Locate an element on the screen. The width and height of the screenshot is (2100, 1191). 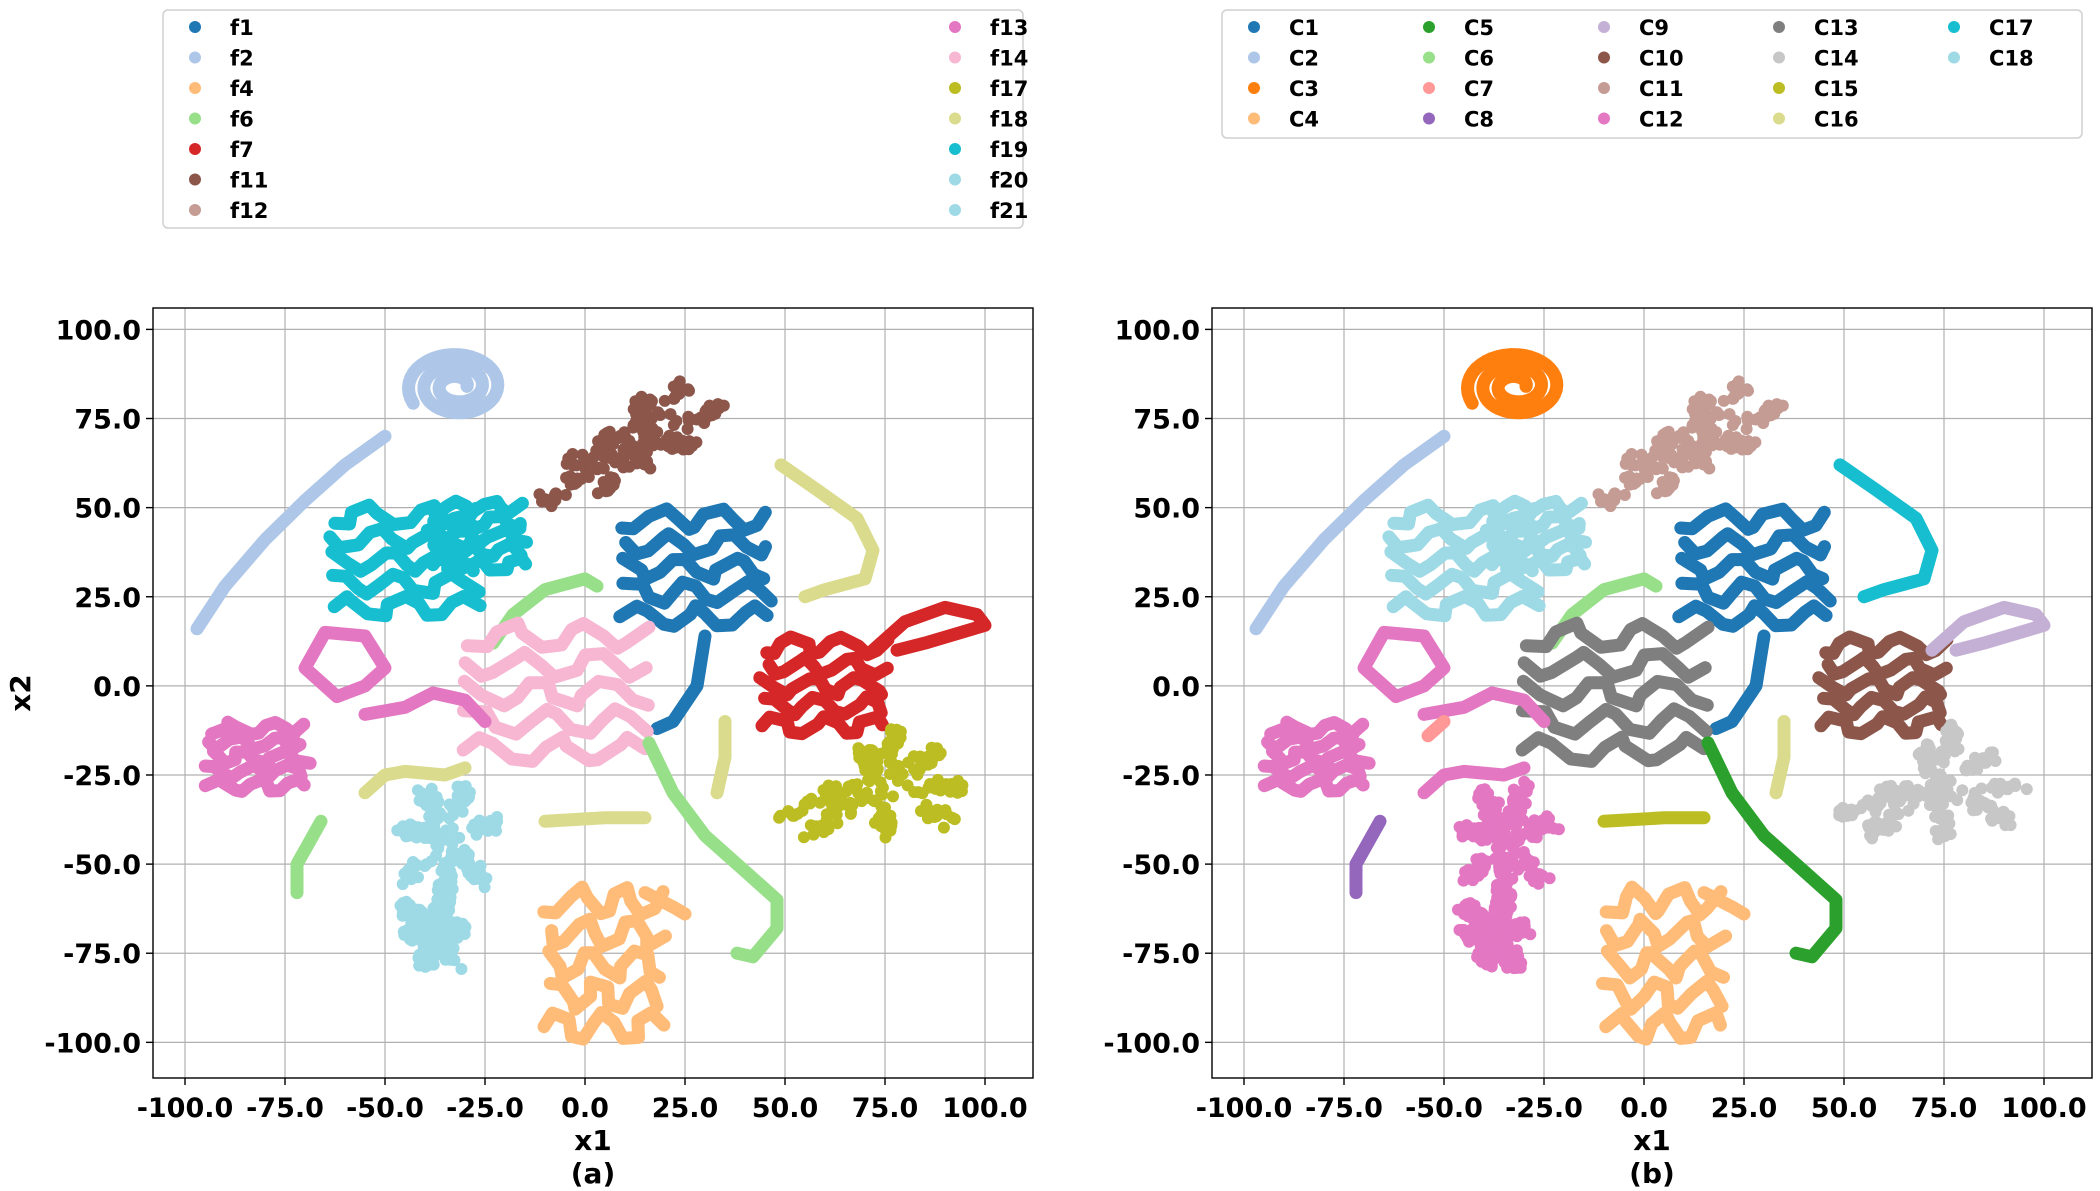
x-tick-label: 75.0 is located at coordinates (885, 1108).